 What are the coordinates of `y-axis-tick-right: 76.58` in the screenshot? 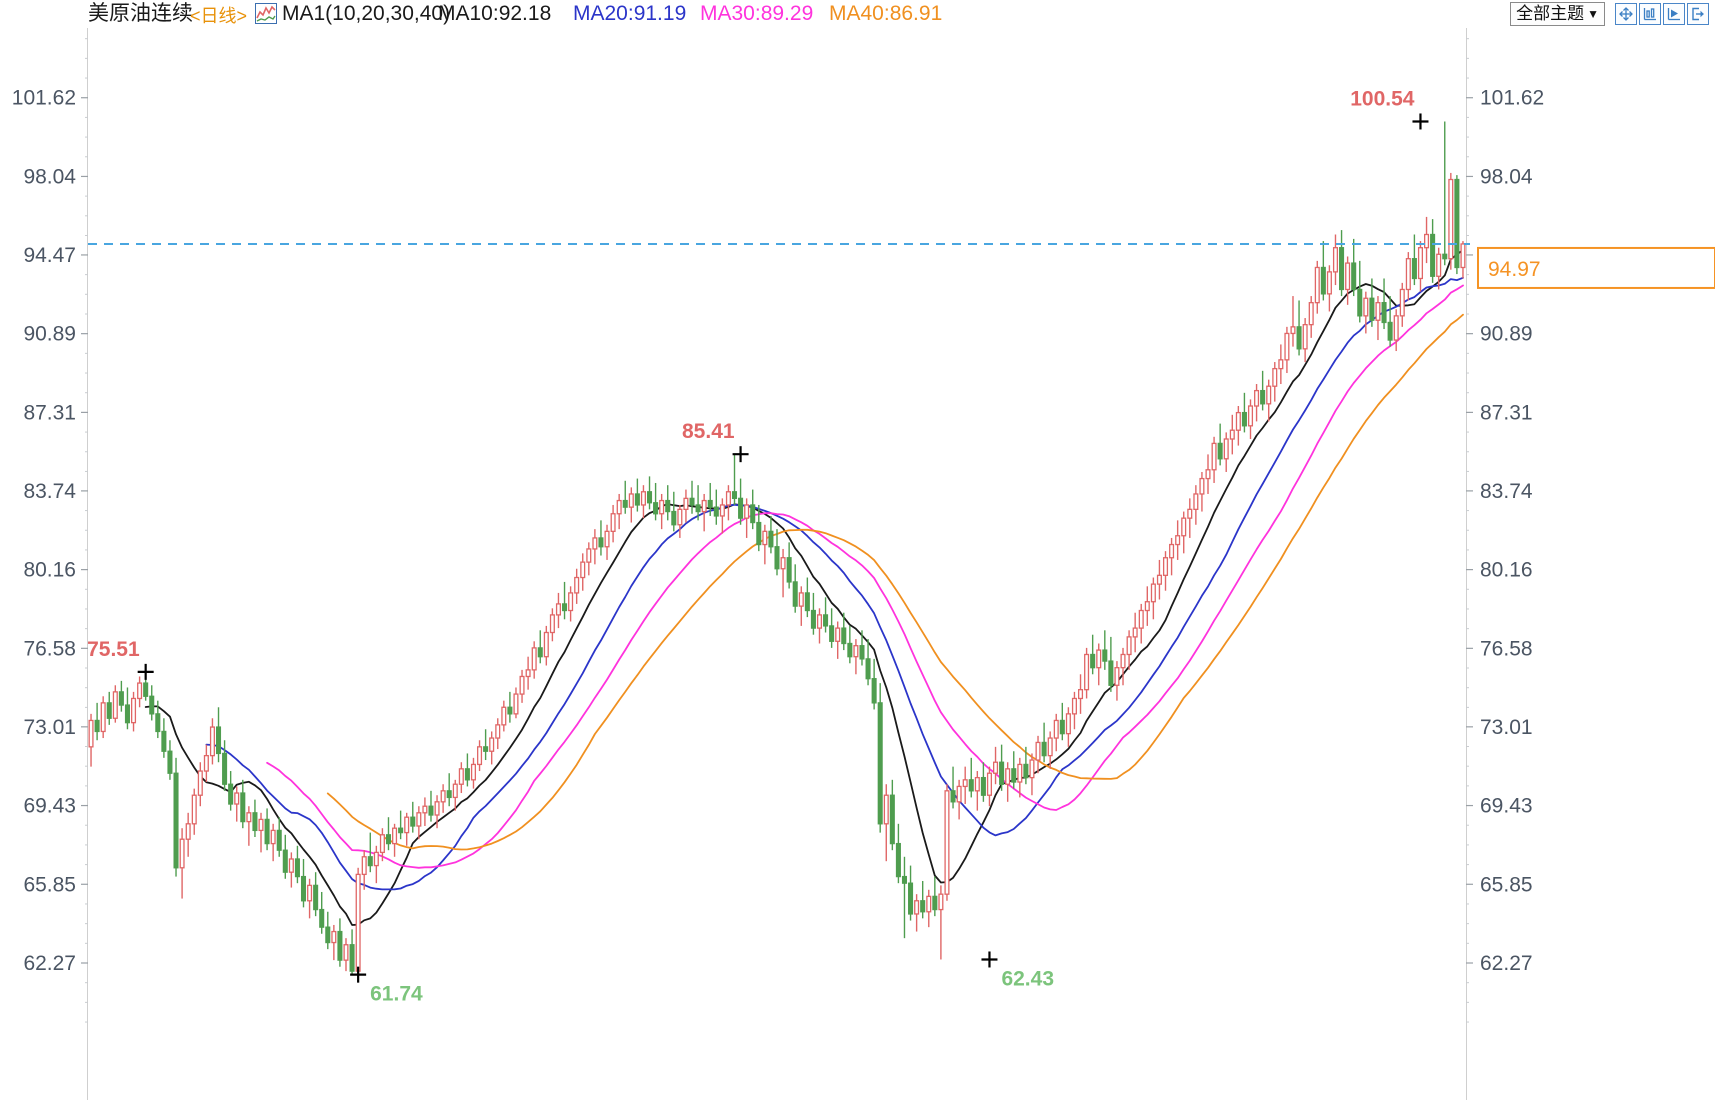 It's located at (1506, 648).